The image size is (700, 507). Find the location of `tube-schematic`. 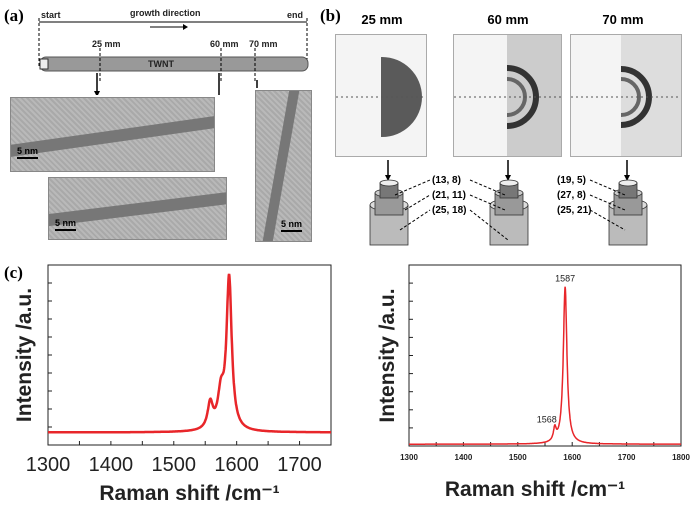

tube-schematic is located at coordinates (173, 56).